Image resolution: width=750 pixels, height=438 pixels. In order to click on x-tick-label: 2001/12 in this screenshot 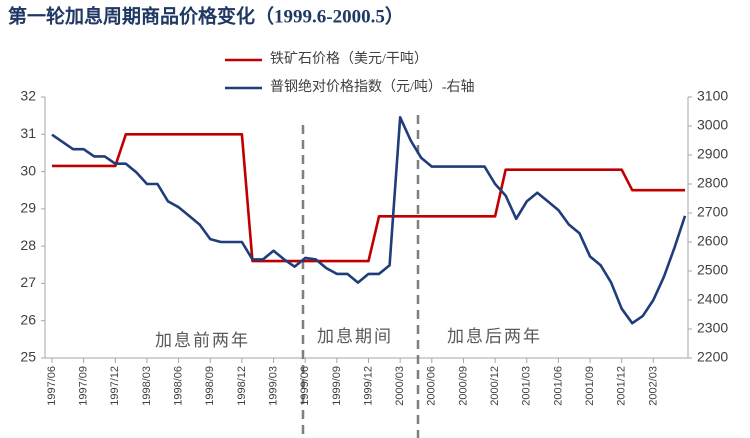, I will do `click(622, 386)`.